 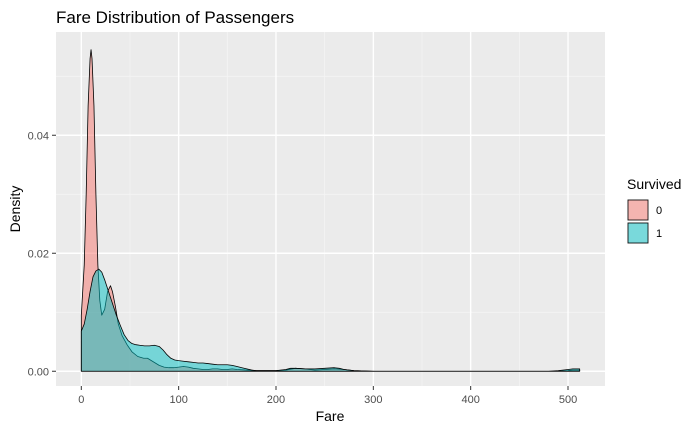 What do you see at coordinates (330, 416) in the screenshot?
I see `x-axis-title: Fare` at bounding box center [330, 416].